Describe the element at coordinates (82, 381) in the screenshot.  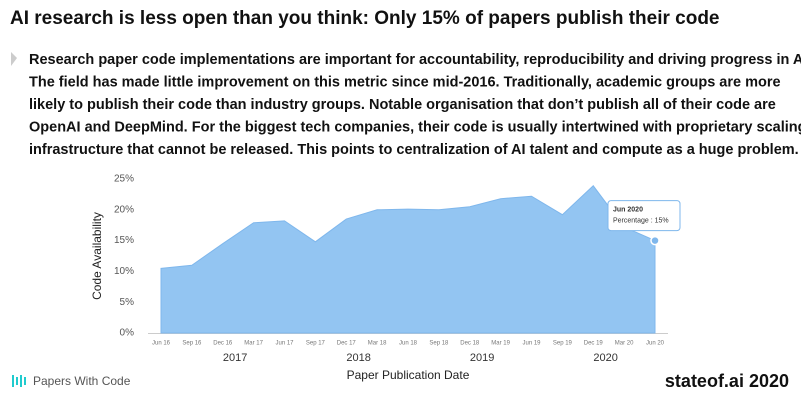
I see `source: Papers With Code` at that location.